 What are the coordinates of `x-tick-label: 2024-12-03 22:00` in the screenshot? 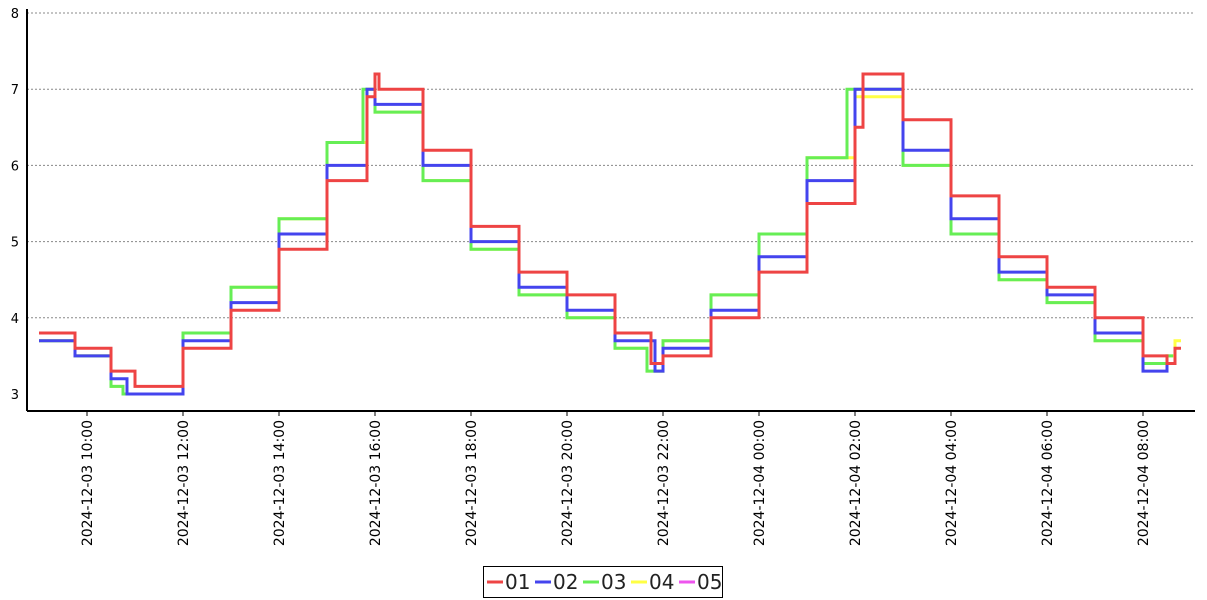 It's located at (664, 483).